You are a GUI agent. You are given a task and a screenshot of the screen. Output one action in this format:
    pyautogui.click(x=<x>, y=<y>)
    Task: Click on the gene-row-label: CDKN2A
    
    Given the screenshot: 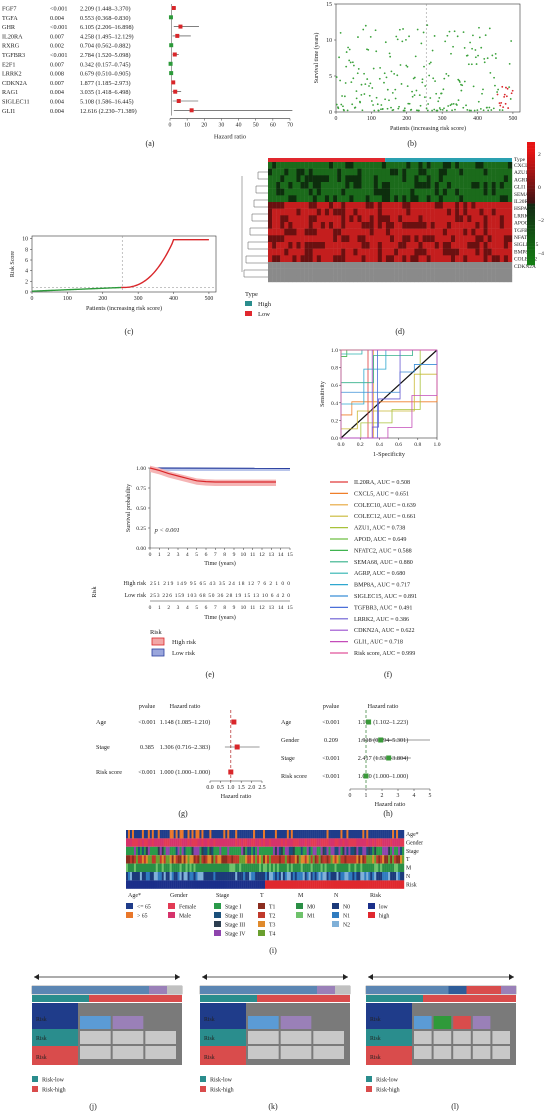 What is the action you would take?
    pyautogui.click(x=525, y=267)
    